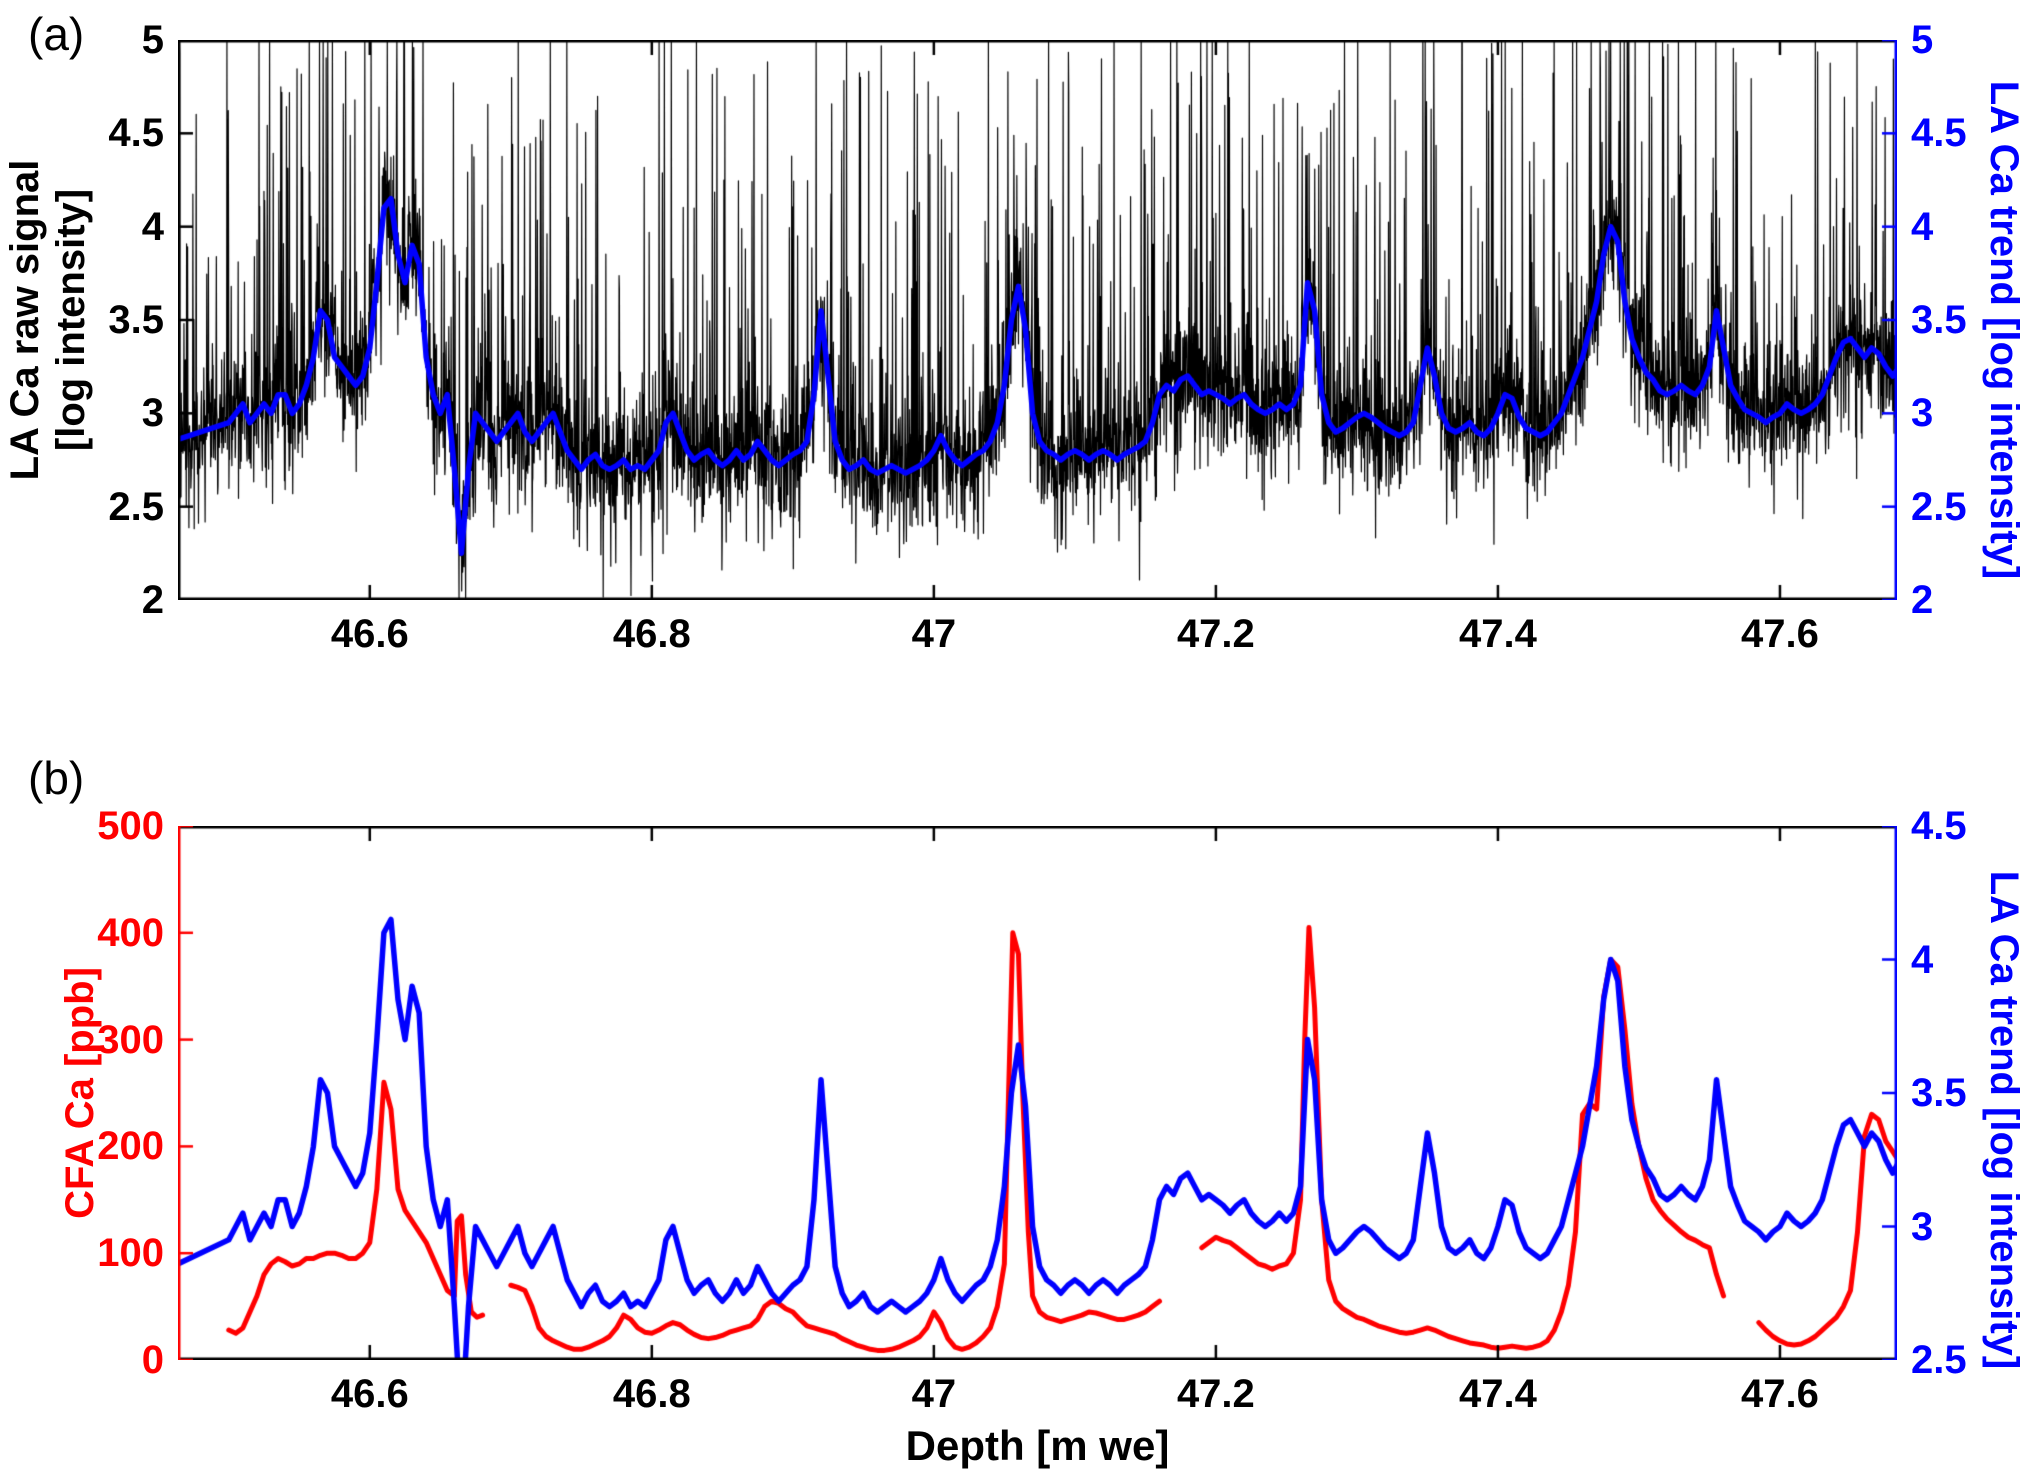  Describe the element at coordinates (130, 1146) in the screenshot. I see `y-tick-label-left: 200` at that location.